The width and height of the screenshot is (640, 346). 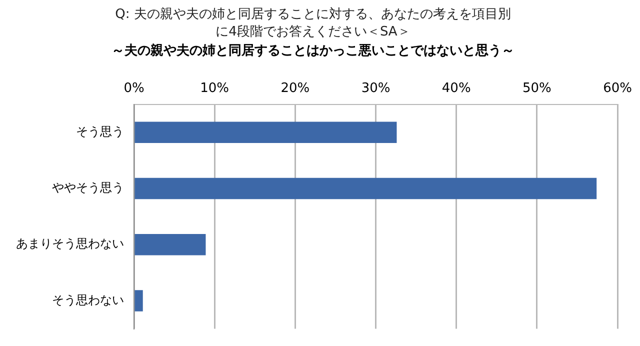 What do you see at coordinates (375, 88) in the screenshot?
I see `x-tick-label: 30%` at bounding box center [375, 88].